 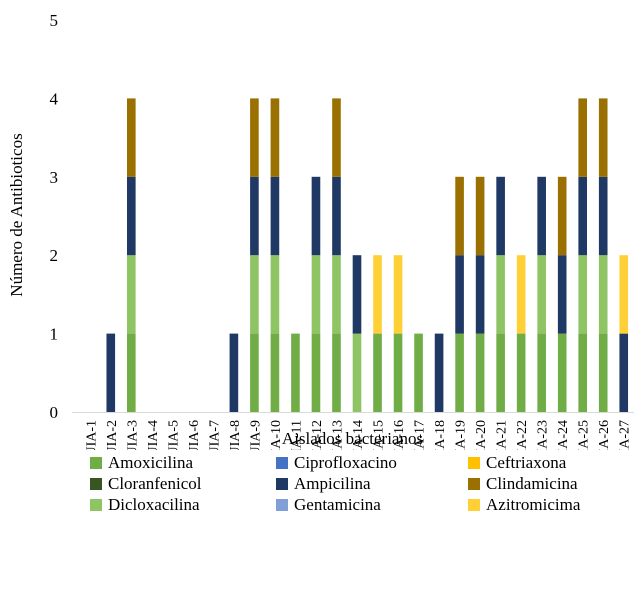 I want to click on legend-label: Ampicilina, so click(x=332, y=483).